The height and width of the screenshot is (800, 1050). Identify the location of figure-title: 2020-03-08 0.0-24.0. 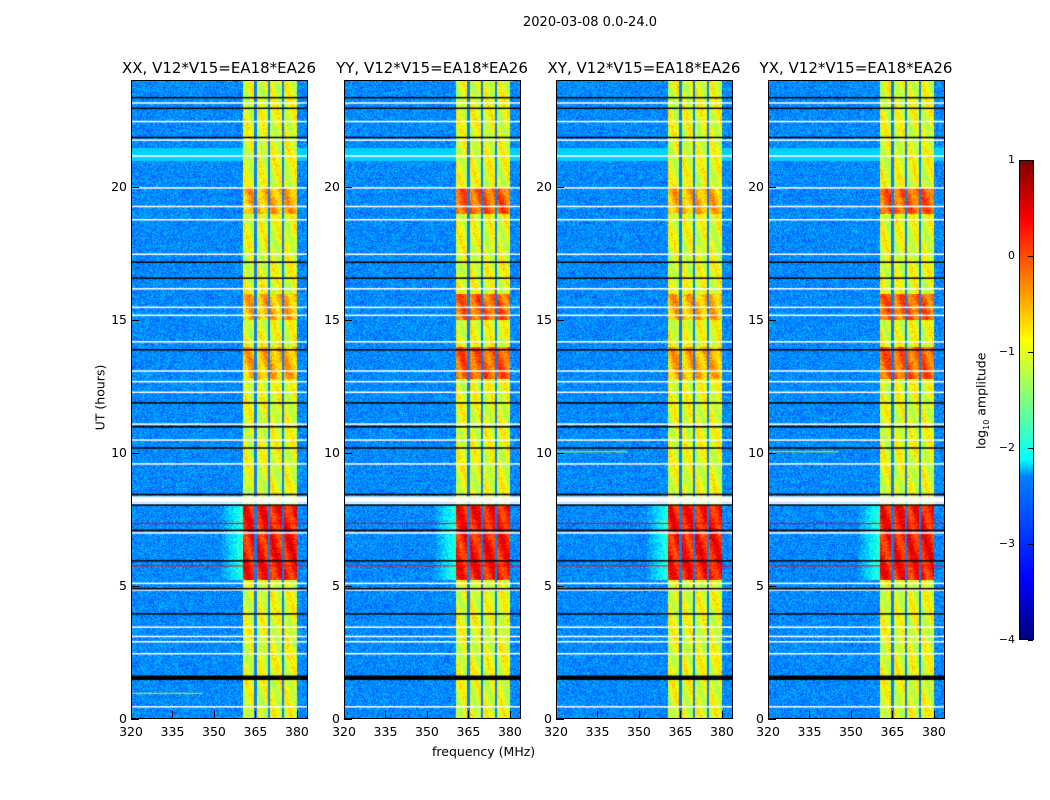
(590, 22).